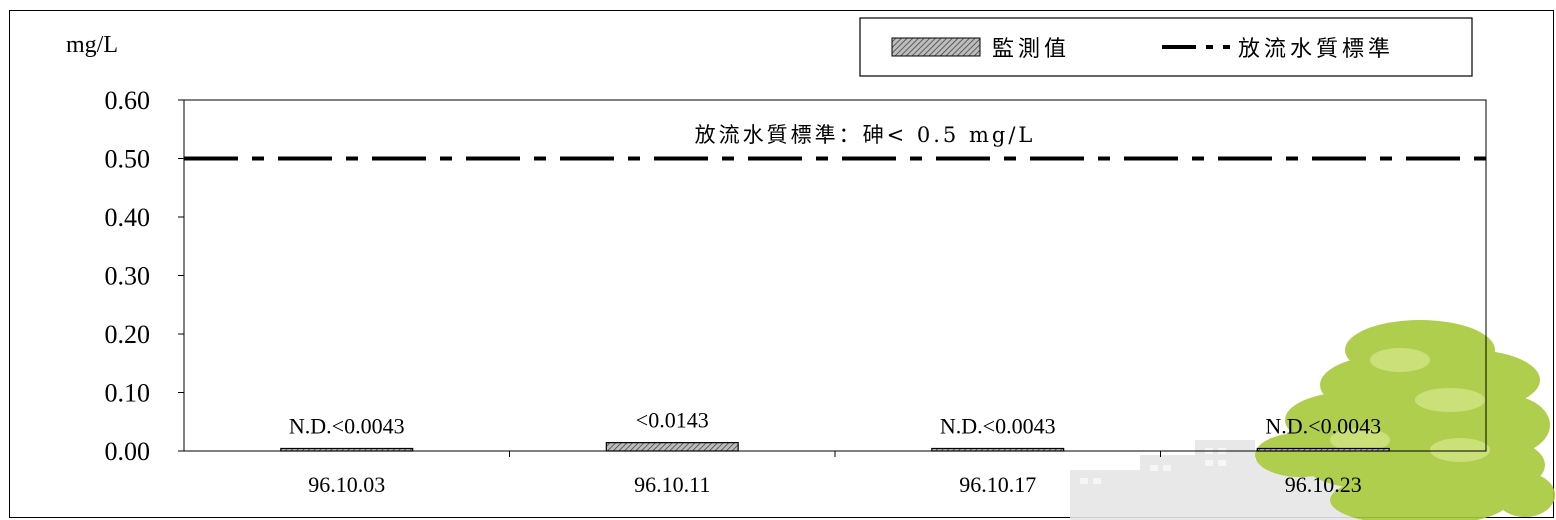 The width and height of the screenshot is (1556, 520). I want to click on bar-series, so click(835, 447).